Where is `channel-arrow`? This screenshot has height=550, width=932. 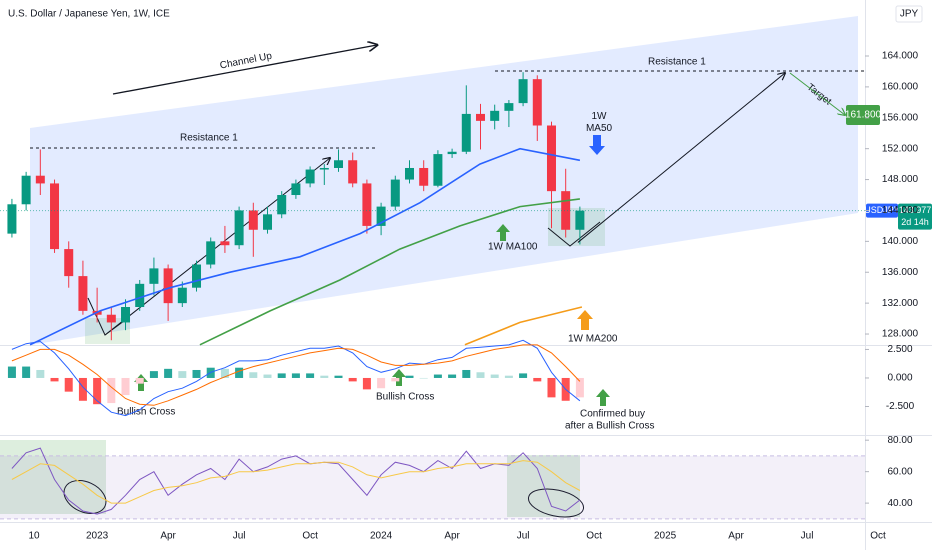 channel-arrow is located at coordinates (244, 70).